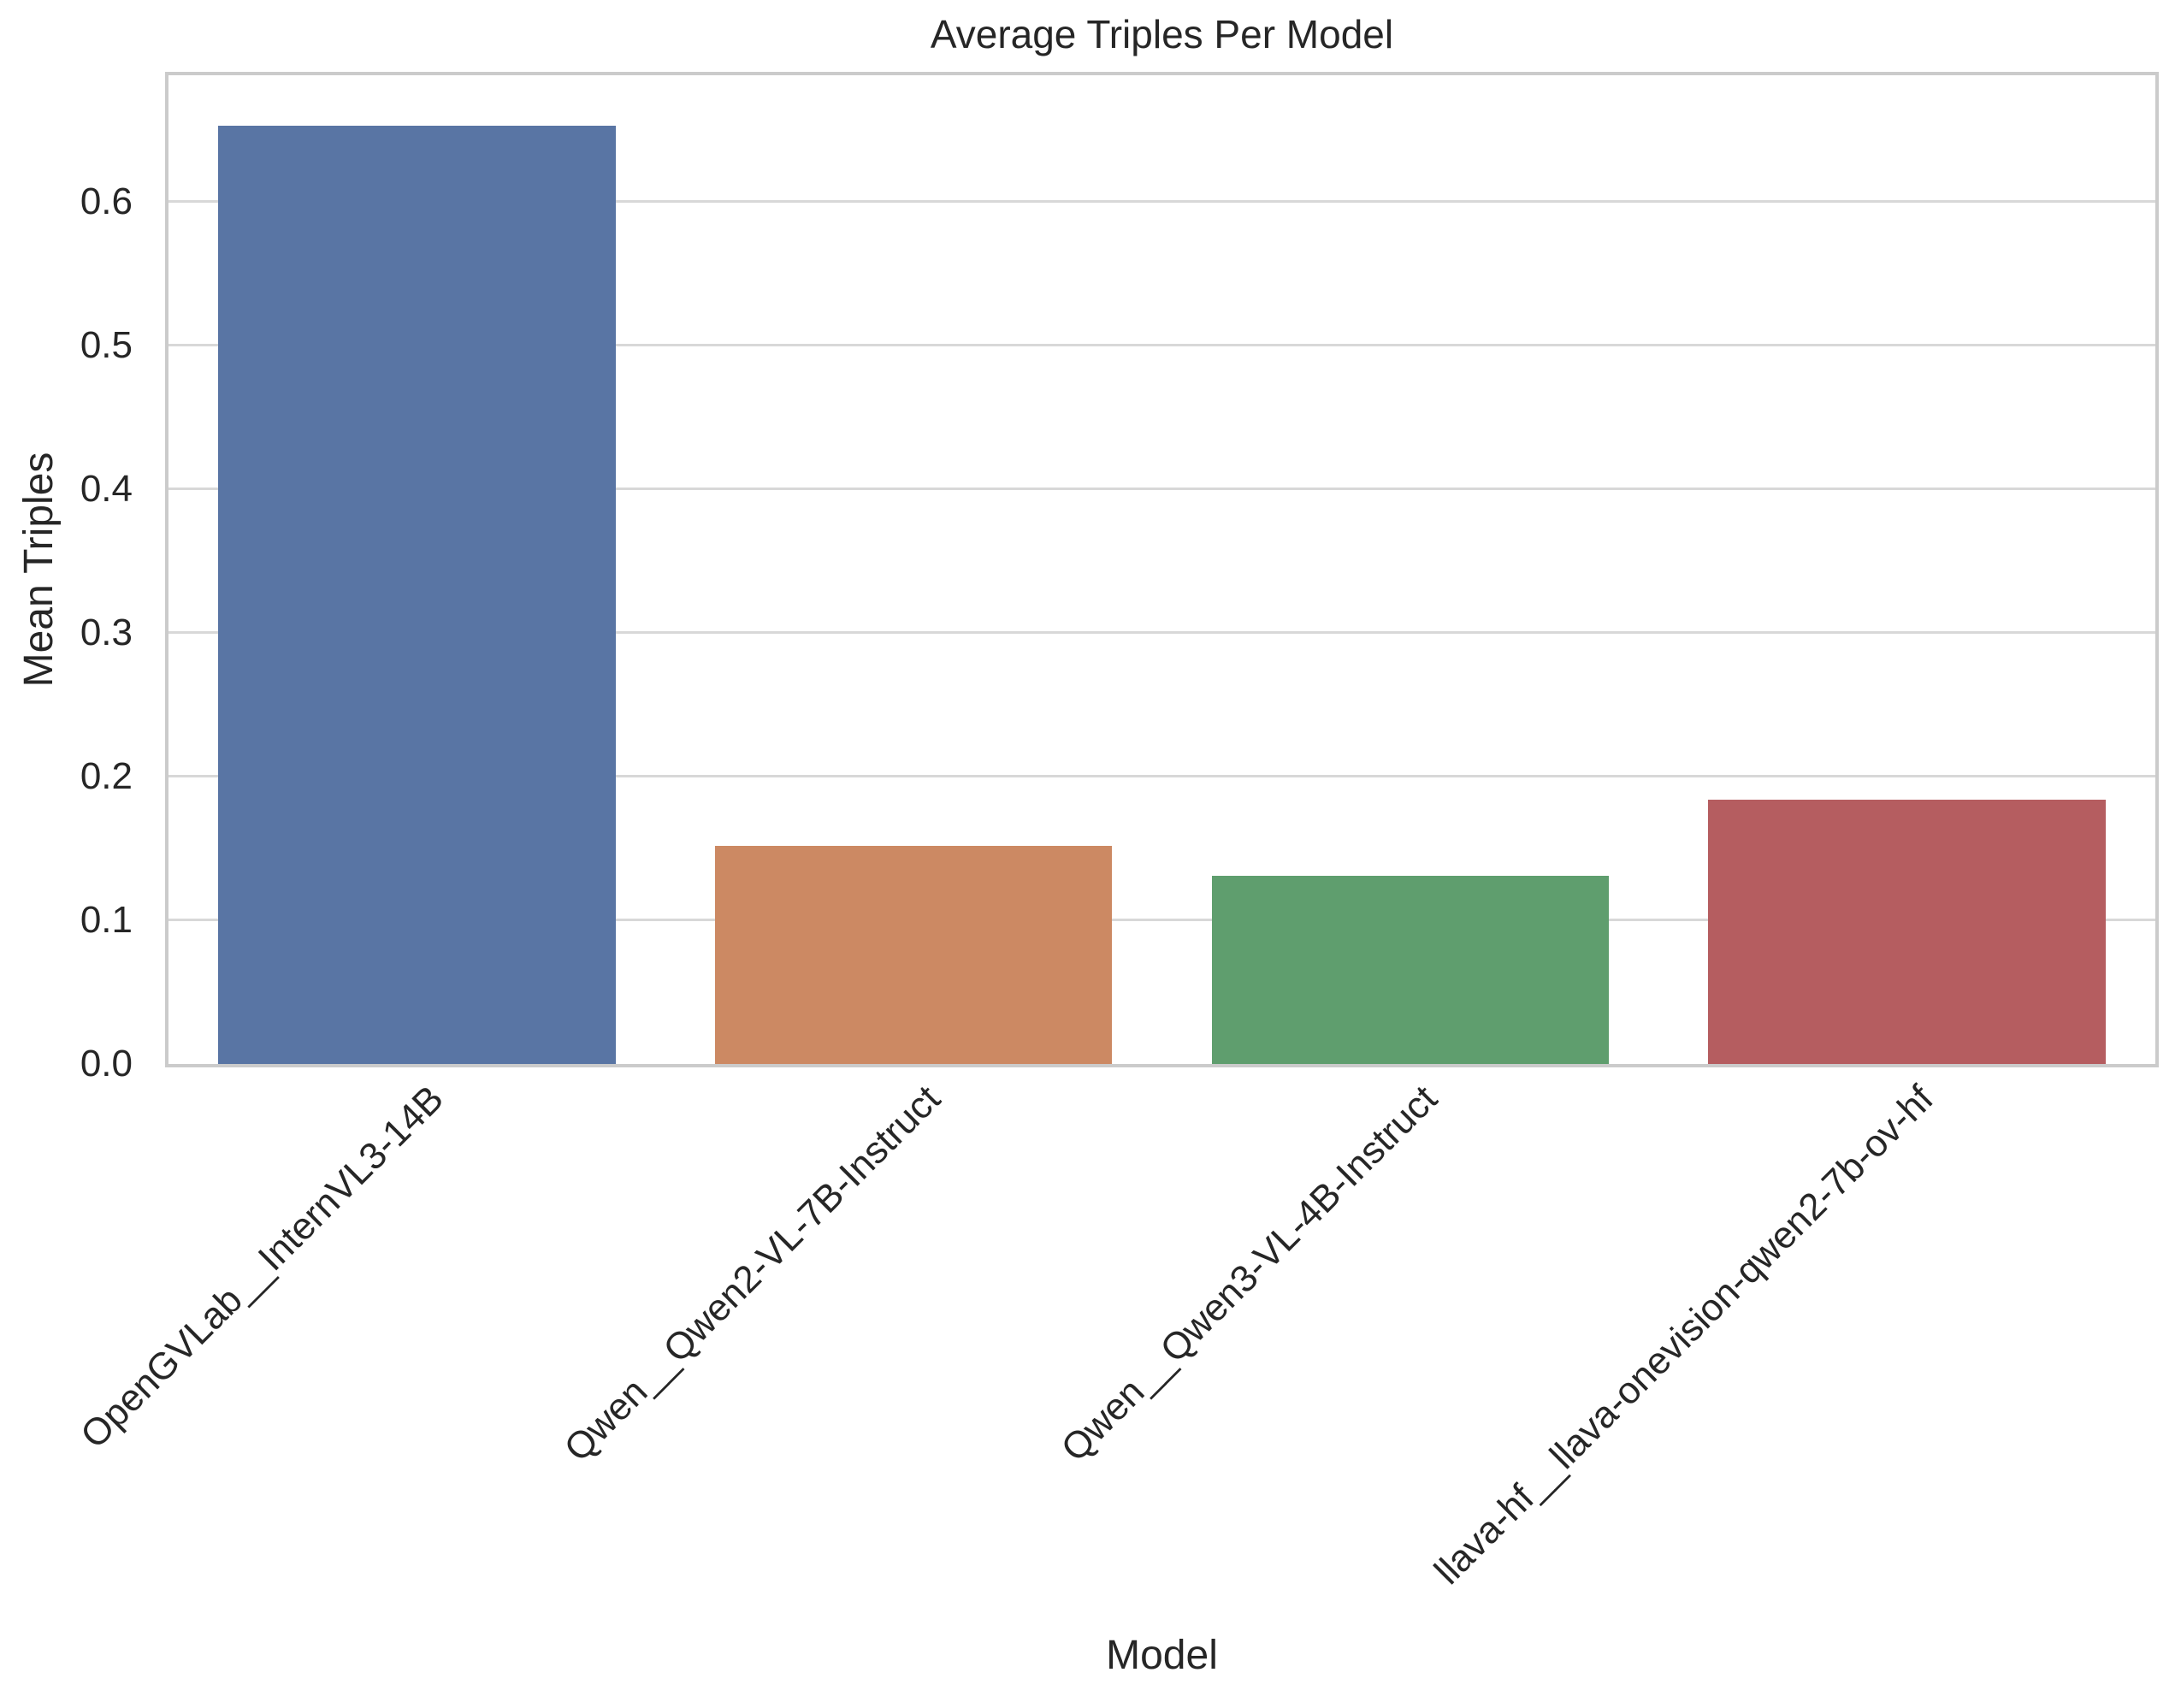 This screenshot has width=2181, height=1708. Describe the element at coordinates (106, 919) in the screenshot. I see `y-tick-label: 0.1` at that location.